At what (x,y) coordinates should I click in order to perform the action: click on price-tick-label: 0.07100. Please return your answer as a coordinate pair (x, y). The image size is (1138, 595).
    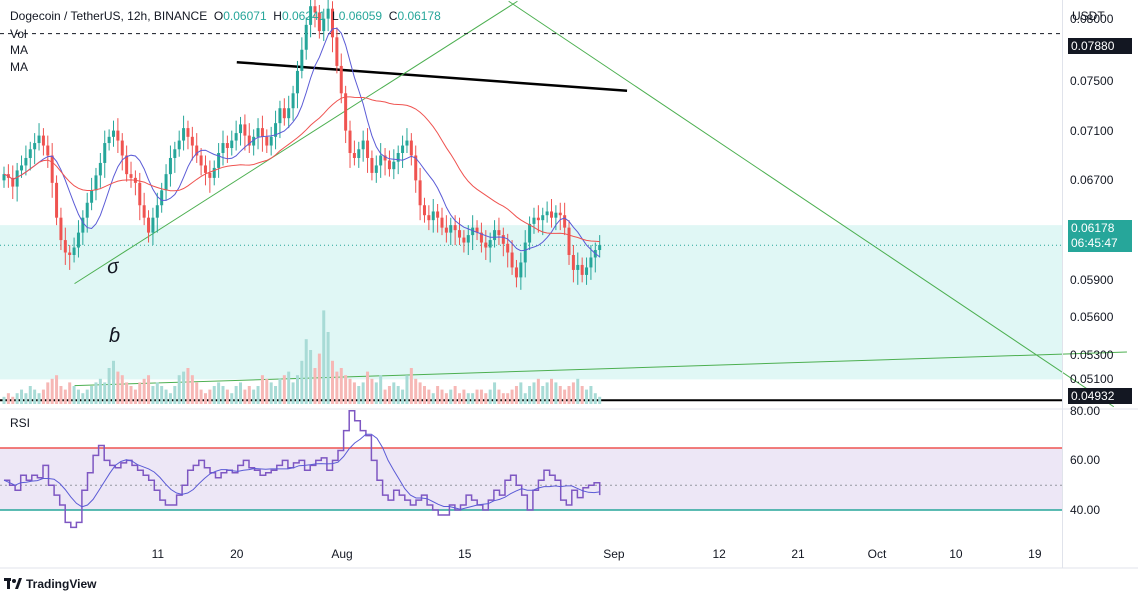
    Looking at the image, I should click on (1092, 130).